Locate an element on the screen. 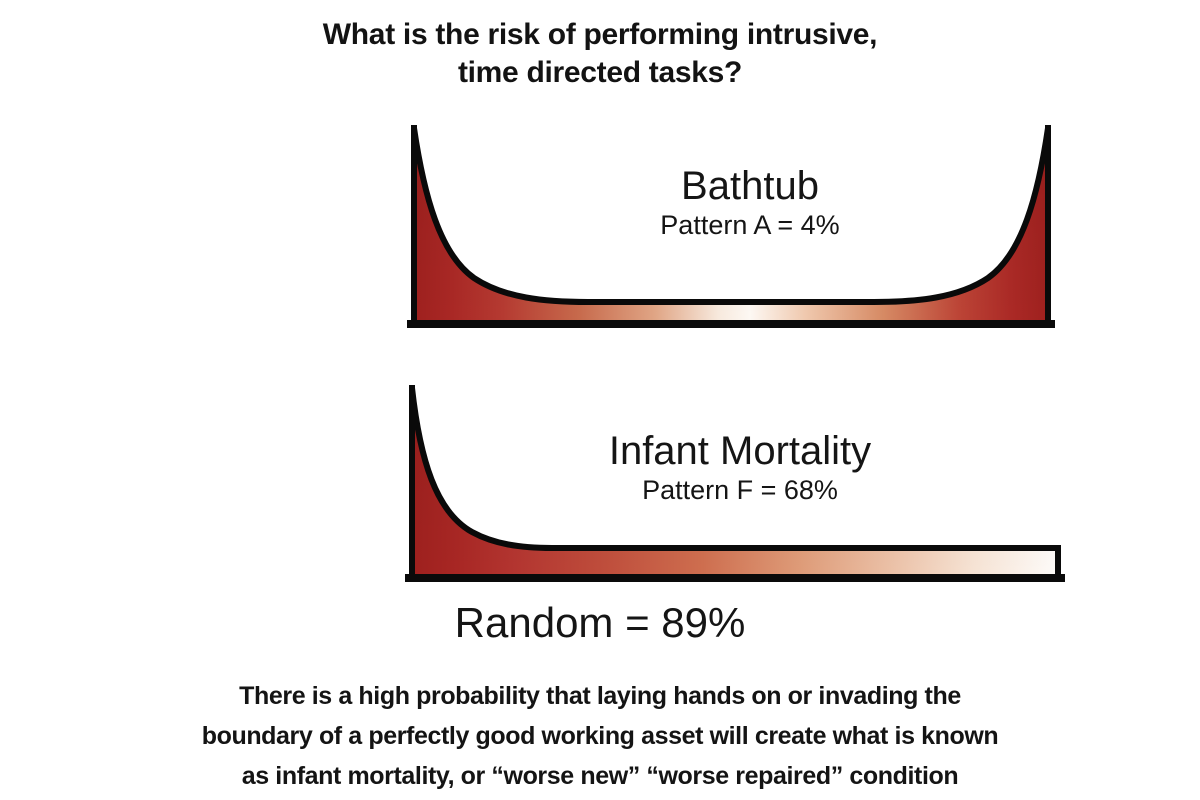  bathtub-label-group: Bathtub Pattern A = 4% is located at coordinates (750, 202).